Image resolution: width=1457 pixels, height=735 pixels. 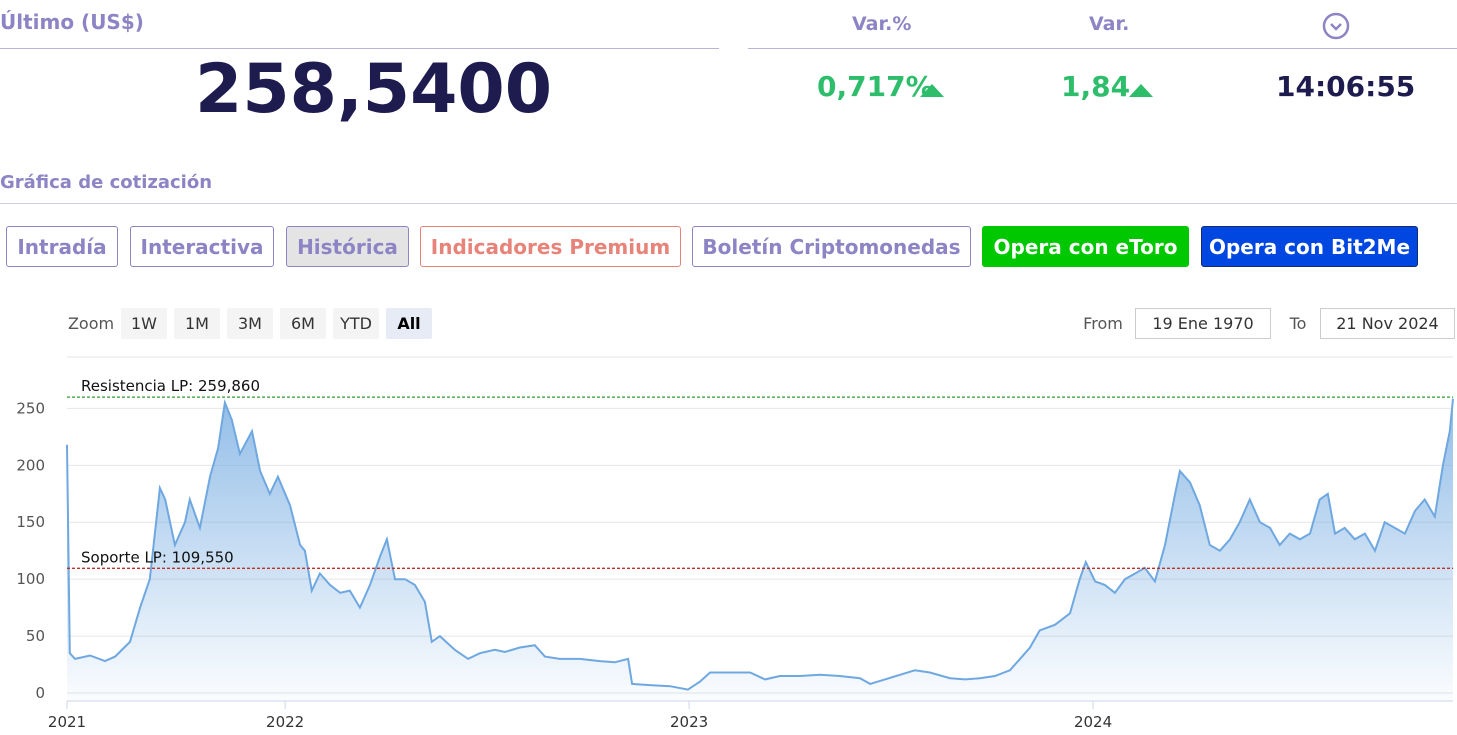 I want to click on x-tick-label: 2021, so click(x=67, y=722).